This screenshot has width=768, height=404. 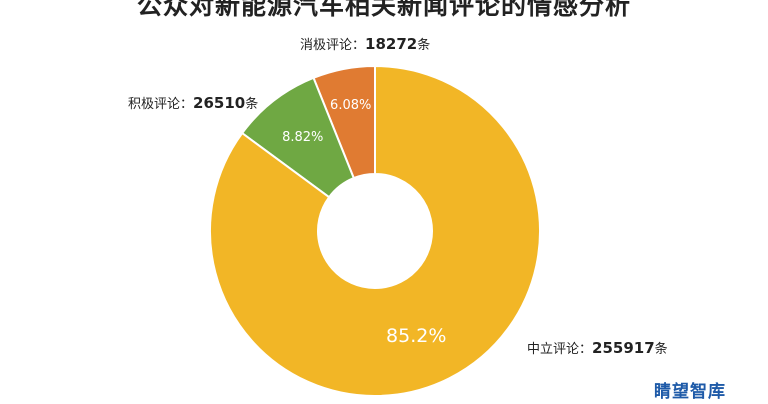 I want to click on callout-neutral-count: 255917, so click(x=623, y=348).